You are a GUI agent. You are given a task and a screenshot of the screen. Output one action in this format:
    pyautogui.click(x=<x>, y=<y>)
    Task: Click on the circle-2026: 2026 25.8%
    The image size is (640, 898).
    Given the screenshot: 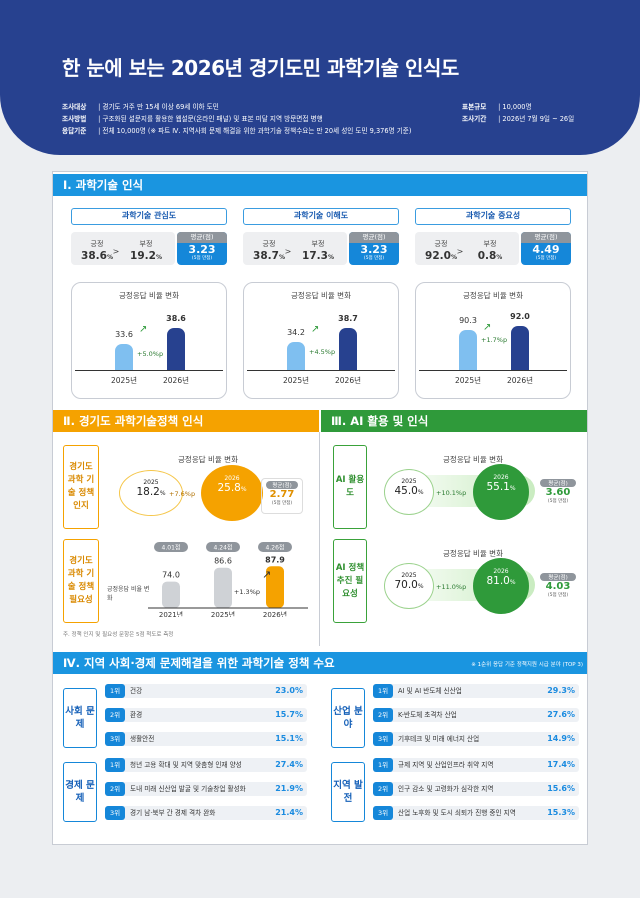 What is the action you would take?
    pyautogui.click(x=232, y=493)
    